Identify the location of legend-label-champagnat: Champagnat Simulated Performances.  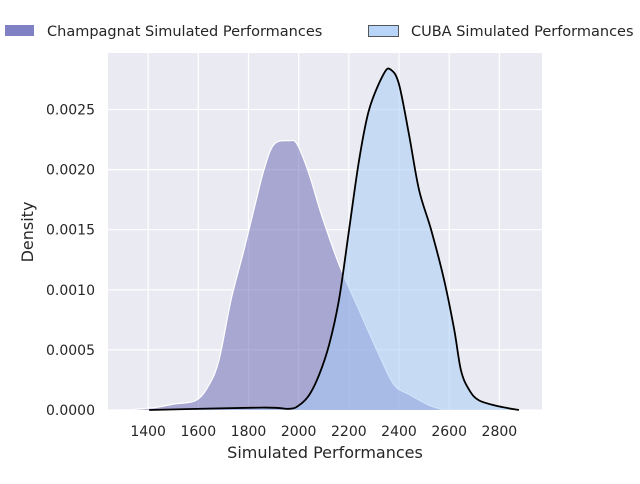
(184, 32).